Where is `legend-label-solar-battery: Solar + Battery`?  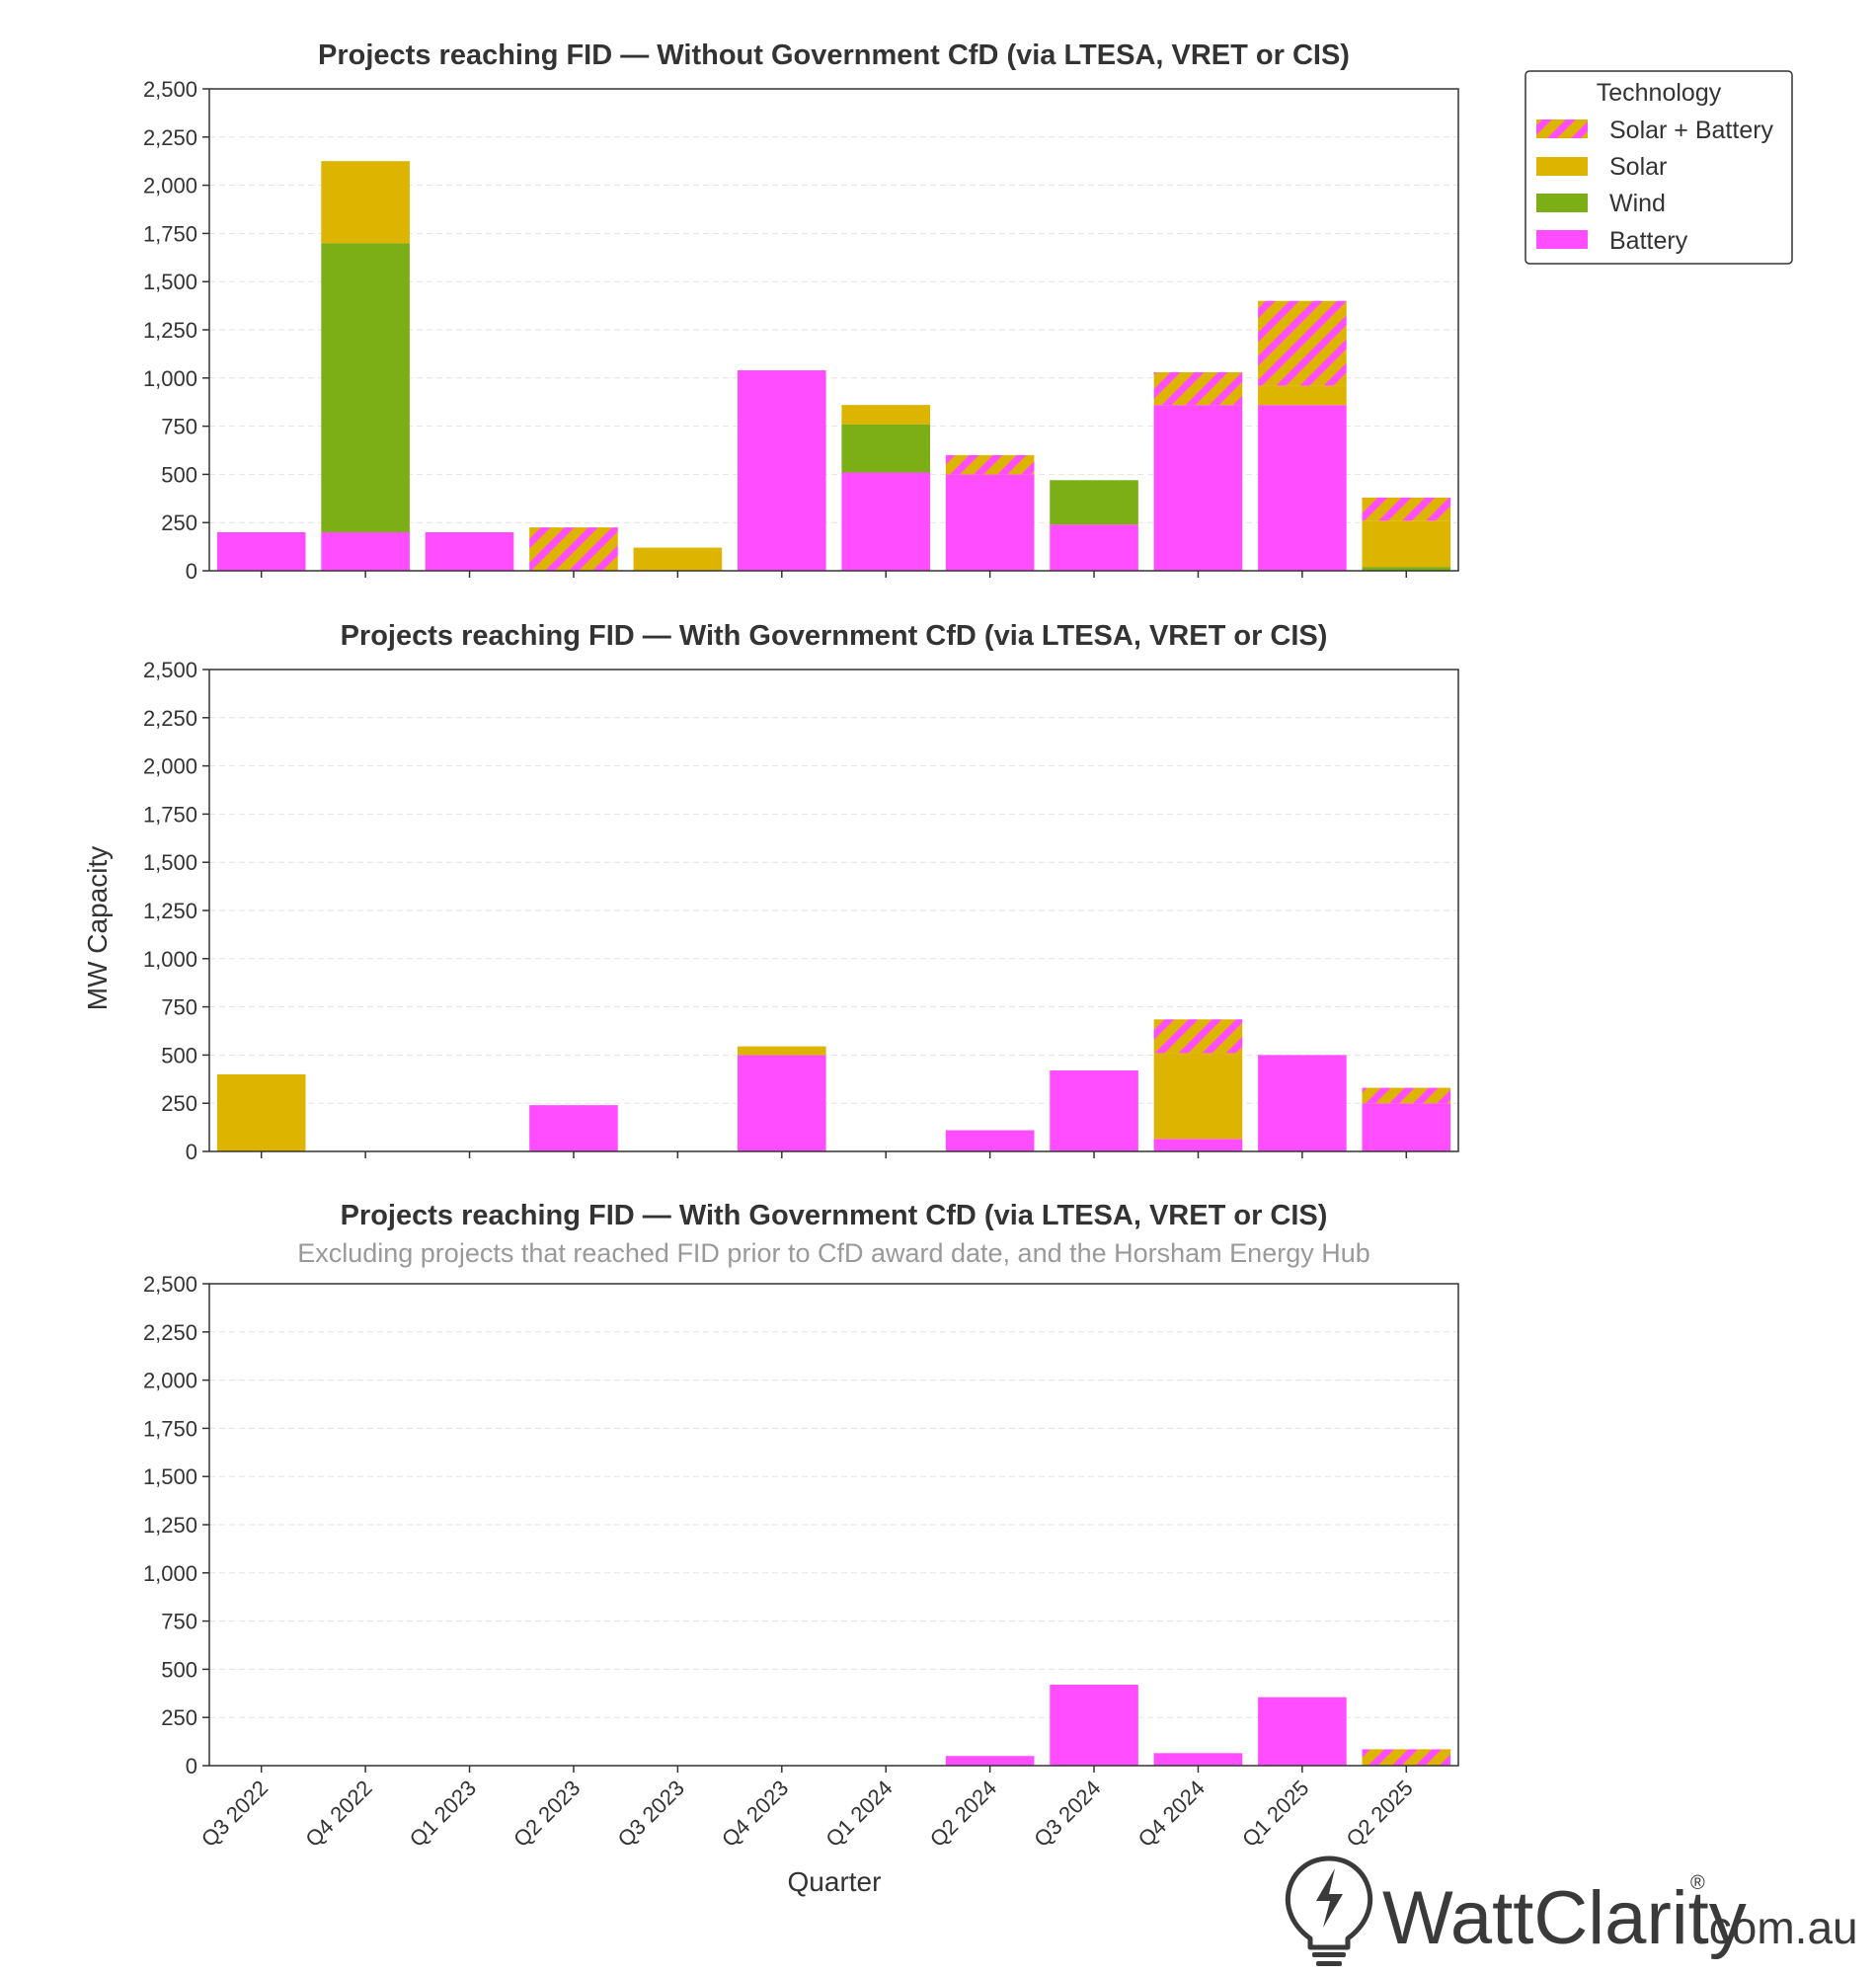 legend-label-solar-battery: Solar + Battery is located at coordinates (1692, 130).